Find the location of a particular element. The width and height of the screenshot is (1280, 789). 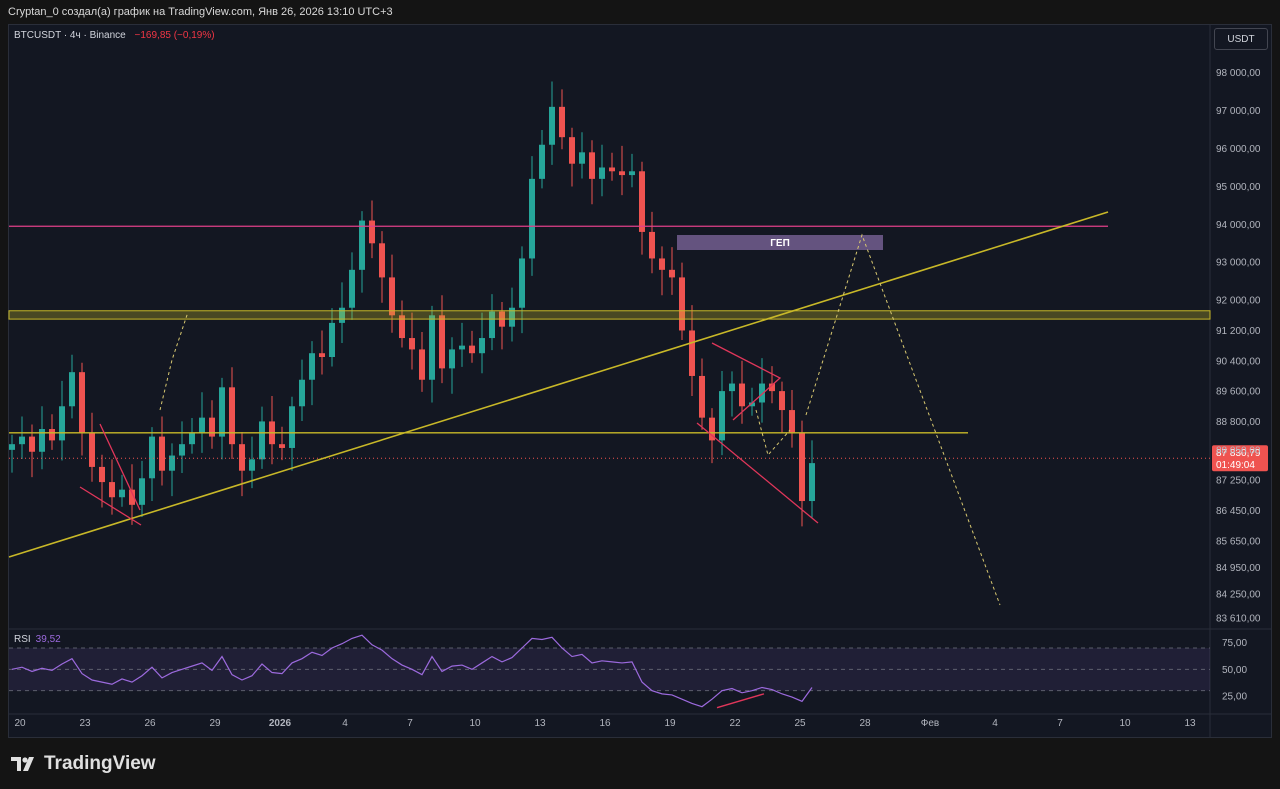

time-tick-label: 26 is located at coordinates (150, 723).